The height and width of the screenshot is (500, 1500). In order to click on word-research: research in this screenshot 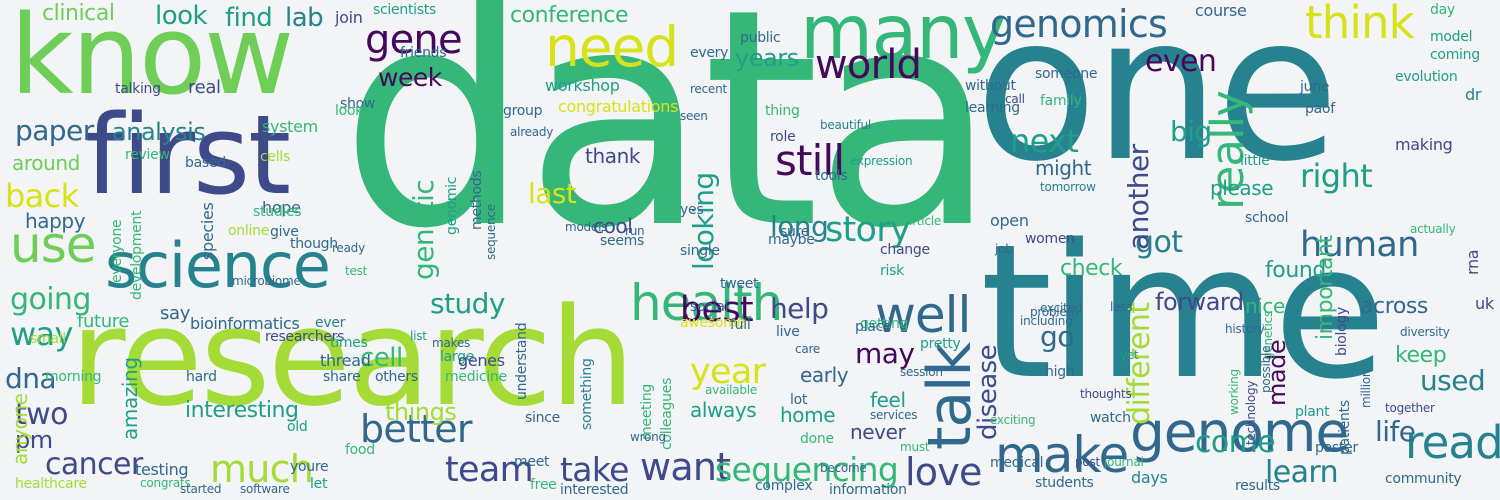, I will do `click(352, 357)`.